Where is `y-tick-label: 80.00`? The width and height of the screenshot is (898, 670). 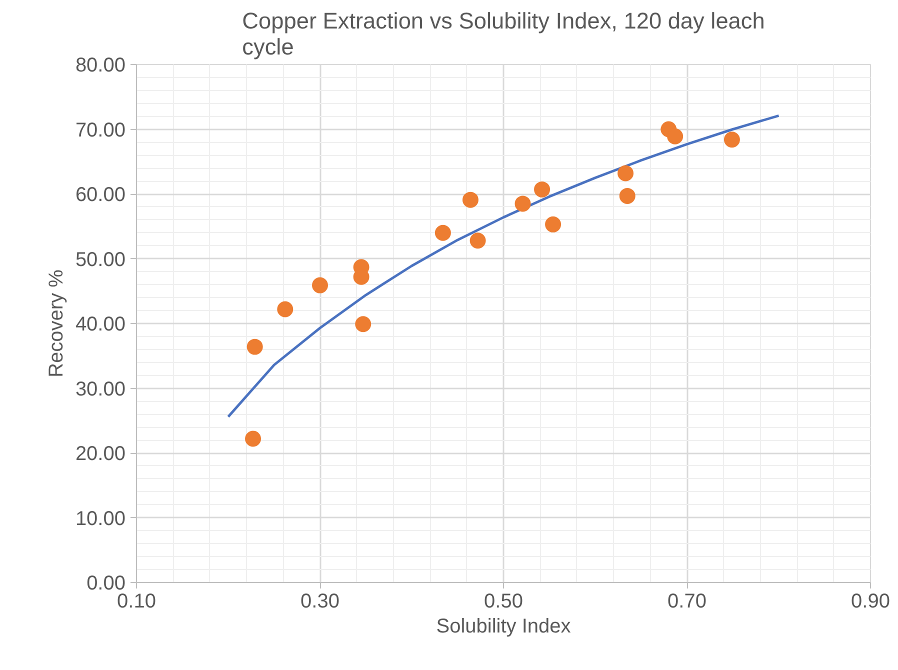
y-tick-label: 80.00 is located at coordinates (100, 65).